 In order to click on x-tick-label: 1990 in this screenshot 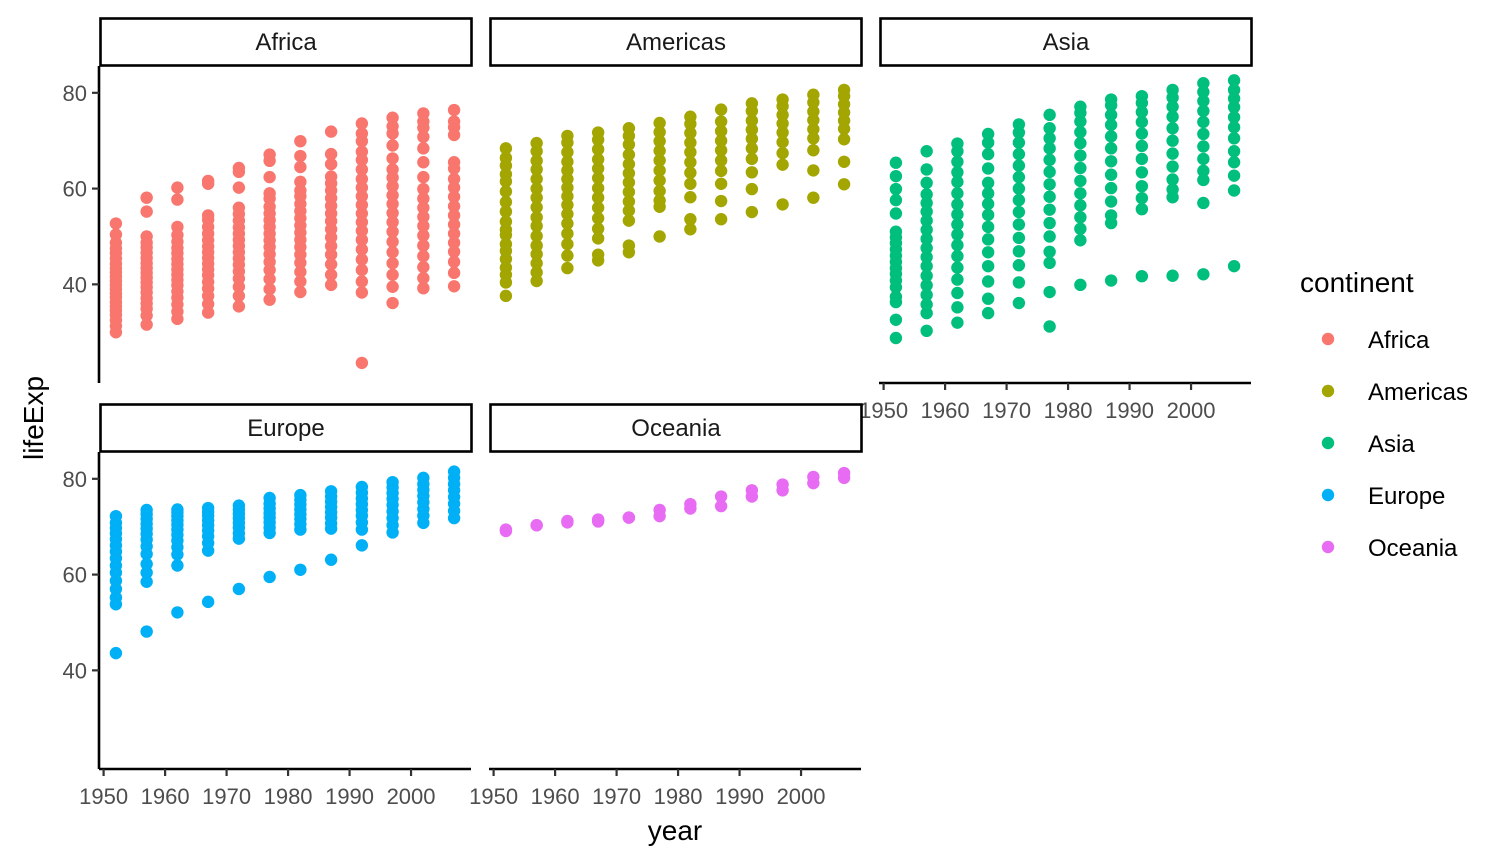, I will do `click(739, 796)`.